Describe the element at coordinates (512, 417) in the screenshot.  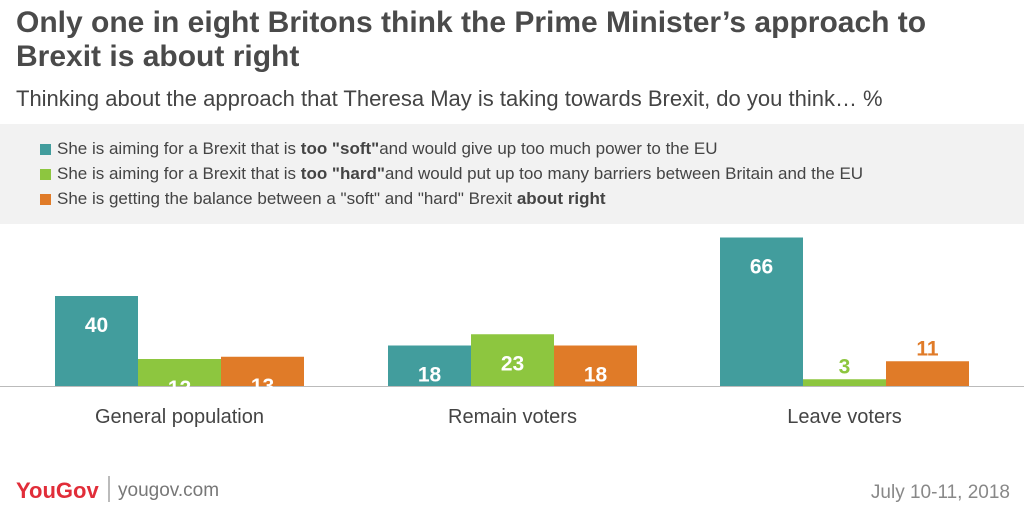
I see `category-label: Remain voters` at that location.